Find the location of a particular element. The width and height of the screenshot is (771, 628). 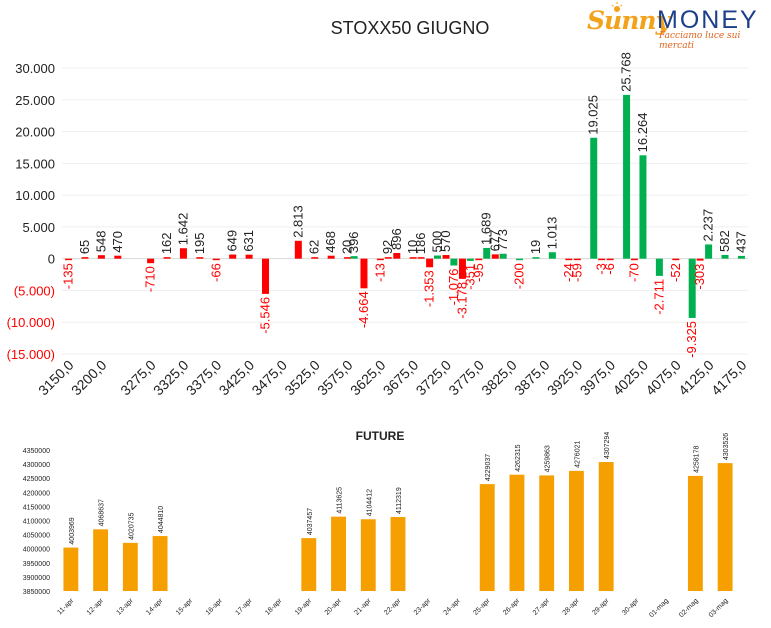

data-label: 4003969 is located at coordinates (72, 530).